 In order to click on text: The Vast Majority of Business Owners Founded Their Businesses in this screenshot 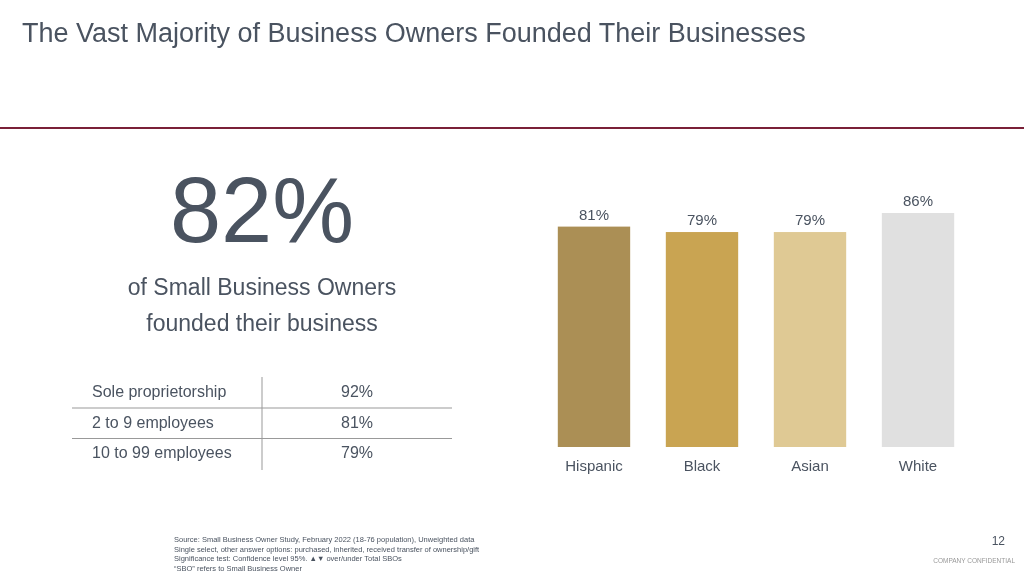, I will do `click(414, 33)`.